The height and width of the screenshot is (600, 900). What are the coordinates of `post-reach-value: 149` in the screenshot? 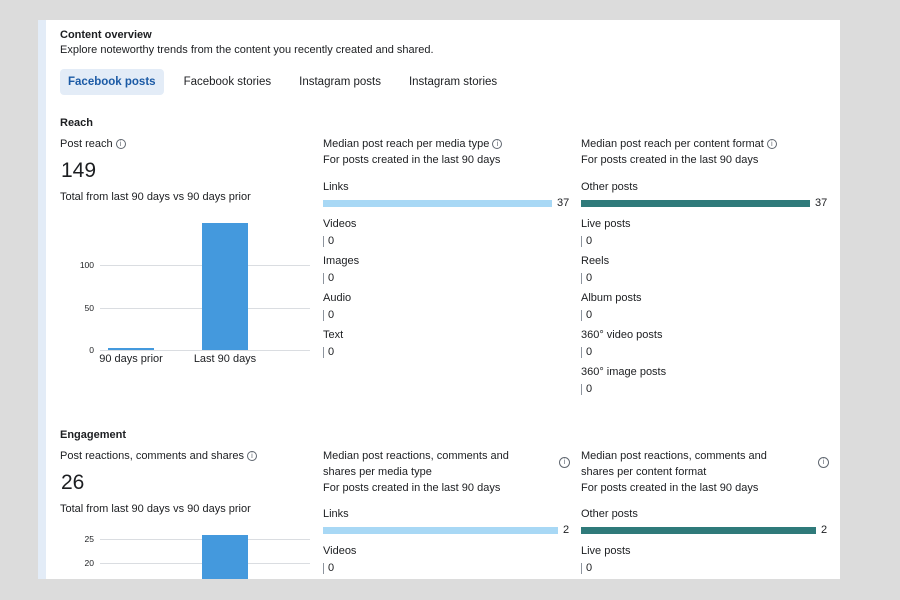 It's located at (79, 170).